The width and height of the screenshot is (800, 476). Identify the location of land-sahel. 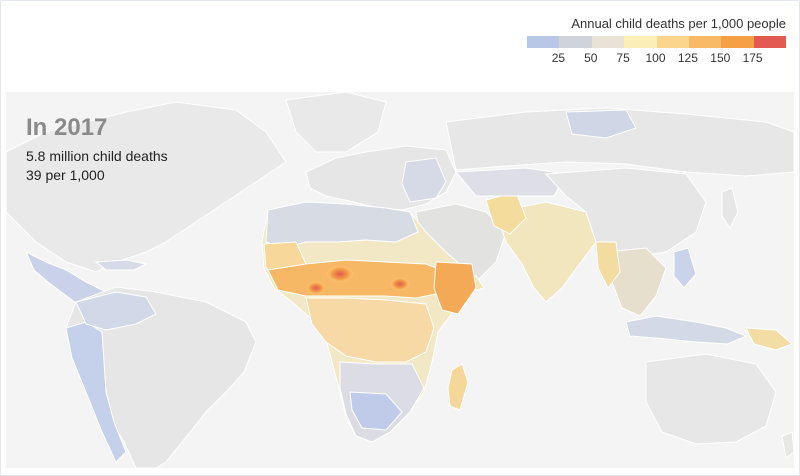
(360, 279).